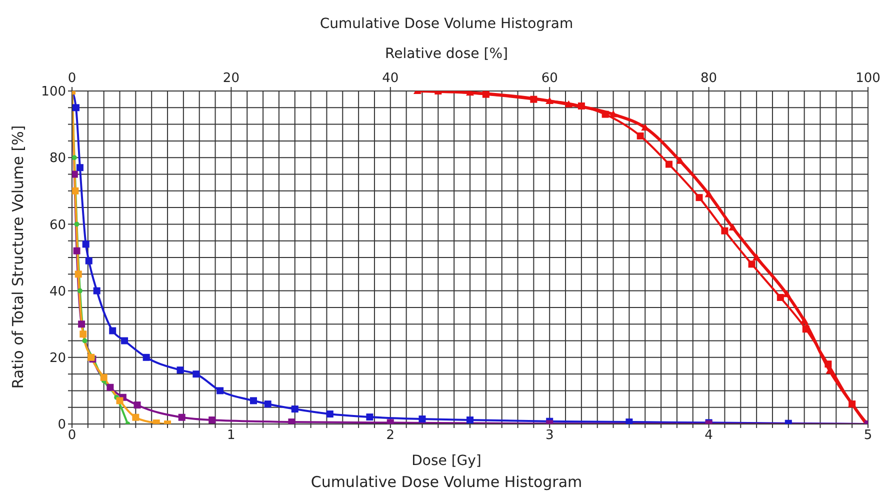 The width and height of the screenshot is (885, 495). What do you see at coordinates (868, 78) in the screenshot?
I see `x2-tick-label: 100` at bounding box center [868, 78].